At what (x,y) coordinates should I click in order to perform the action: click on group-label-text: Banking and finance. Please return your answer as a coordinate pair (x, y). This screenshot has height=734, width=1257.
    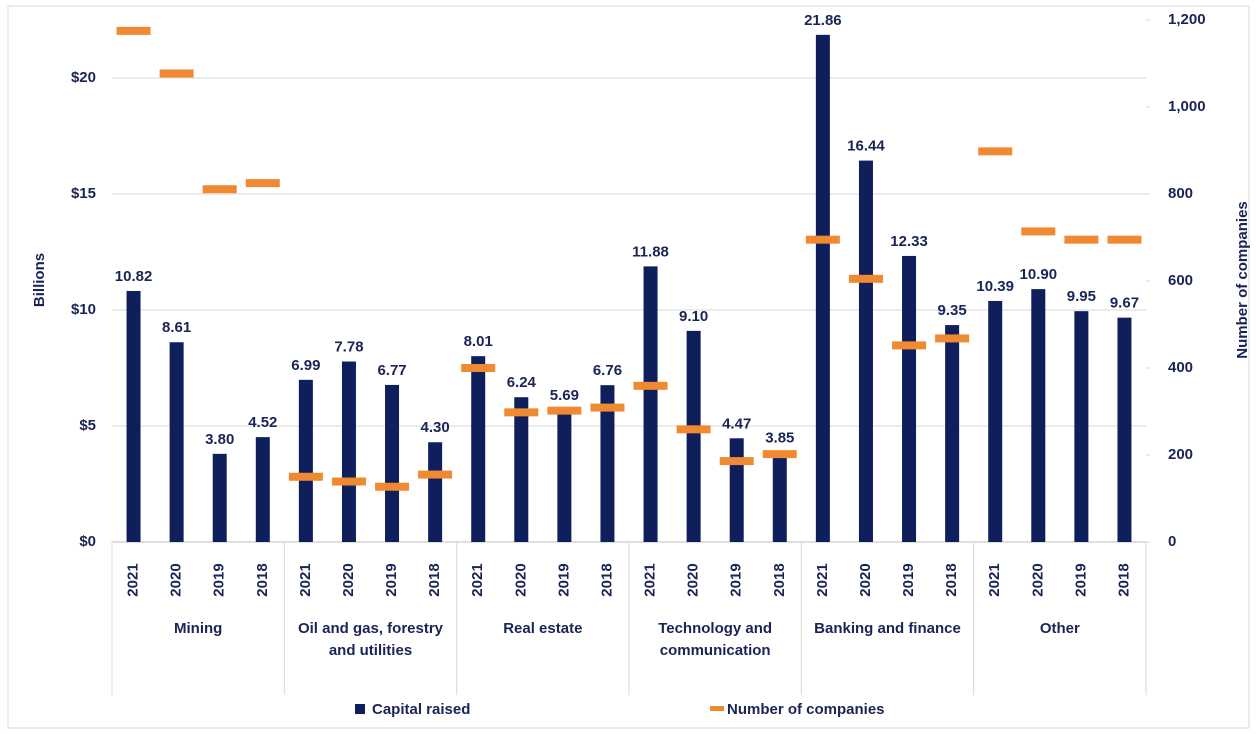
    Looking at the image, I should click on (887, 628).